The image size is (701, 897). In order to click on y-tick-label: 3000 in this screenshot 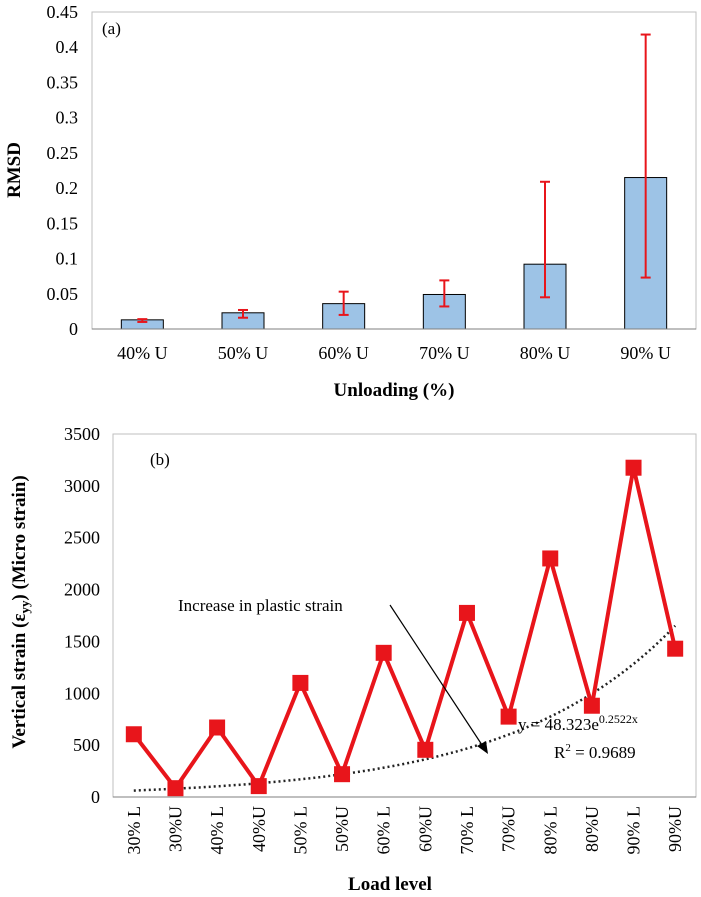, I will do `click(82, 486)`.